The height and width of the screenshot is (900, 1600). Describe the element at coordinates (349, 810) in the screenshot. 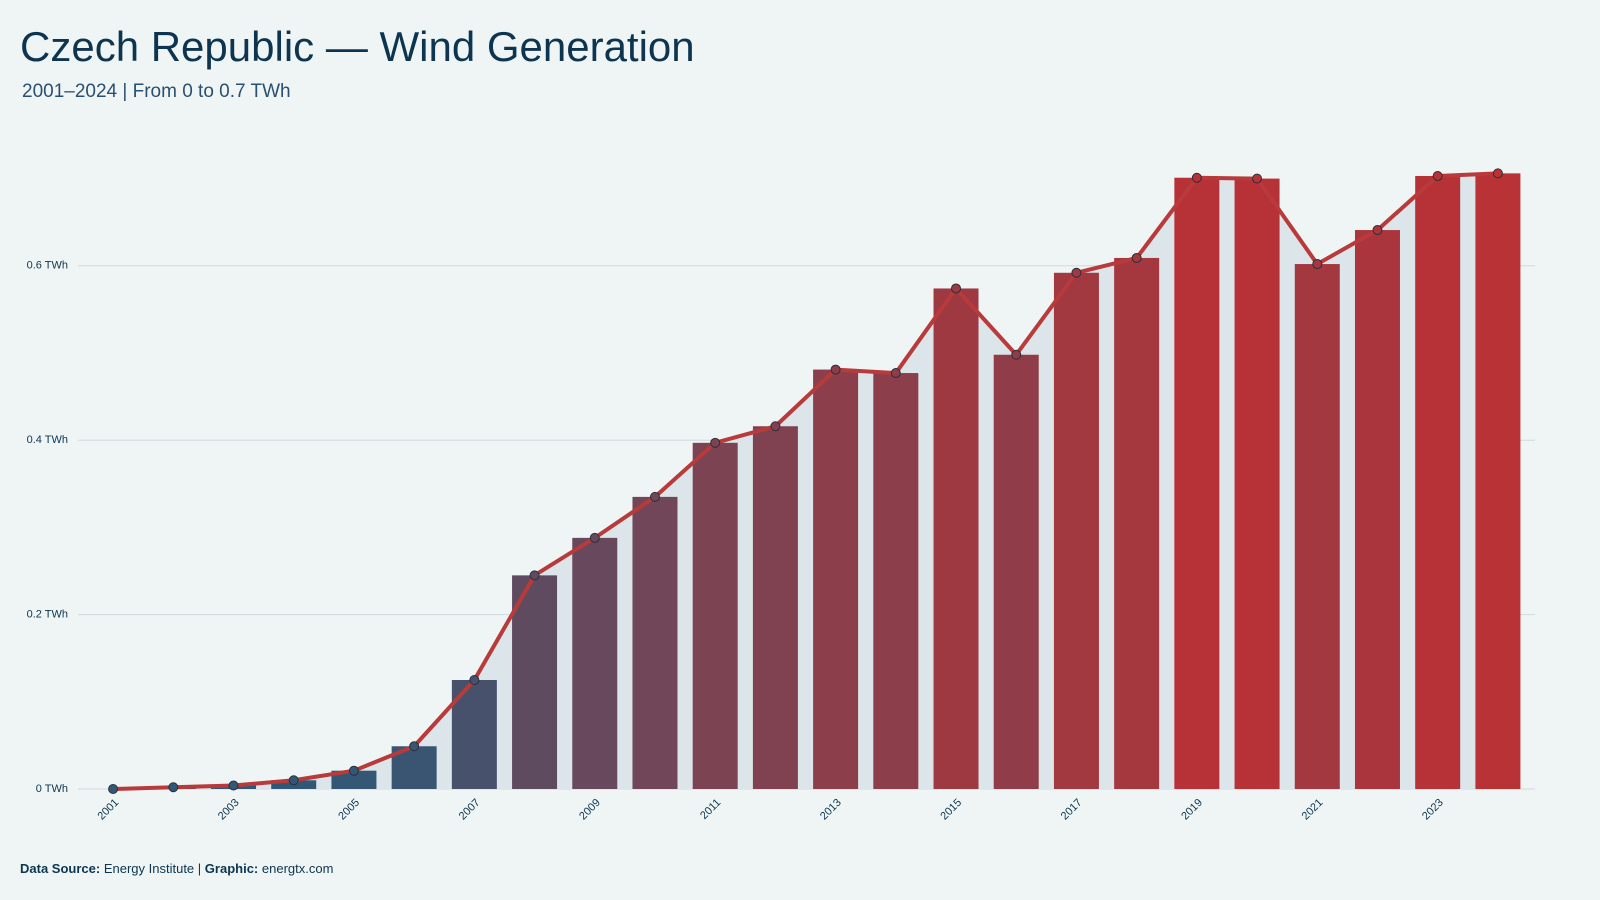

I see `x-tick-label: 2005` at that location.